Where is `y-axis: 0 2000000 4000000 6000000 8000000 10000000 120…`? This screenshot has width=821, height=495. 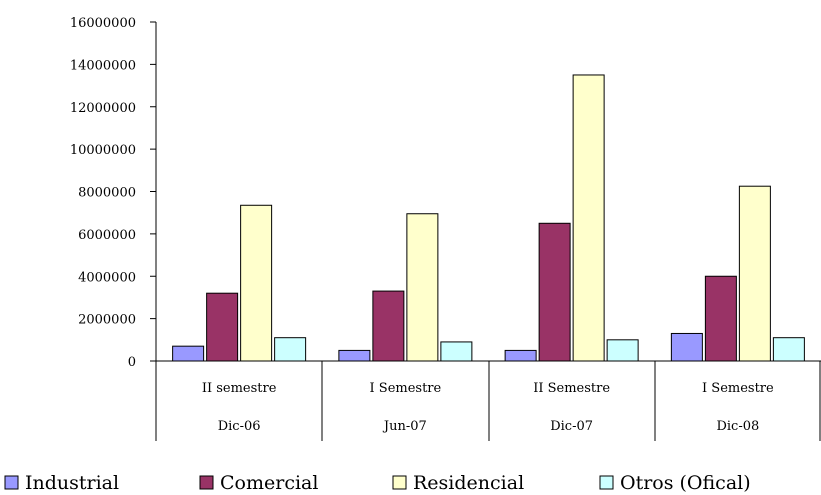 y-axis: 0 2000000 4000000 6000000 8000000 10000000 120… is located at coordinates (113, 193).